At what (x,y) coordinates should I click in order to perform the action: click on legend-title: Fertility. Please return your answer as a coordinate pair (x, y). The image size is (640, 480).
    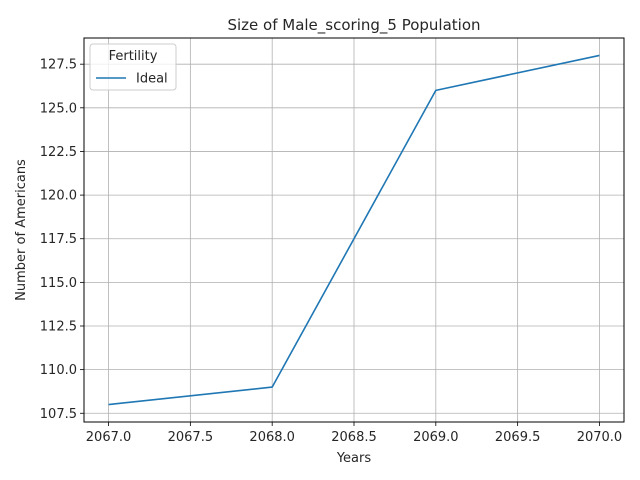
    Looking at the image, I should click on (133, 56).